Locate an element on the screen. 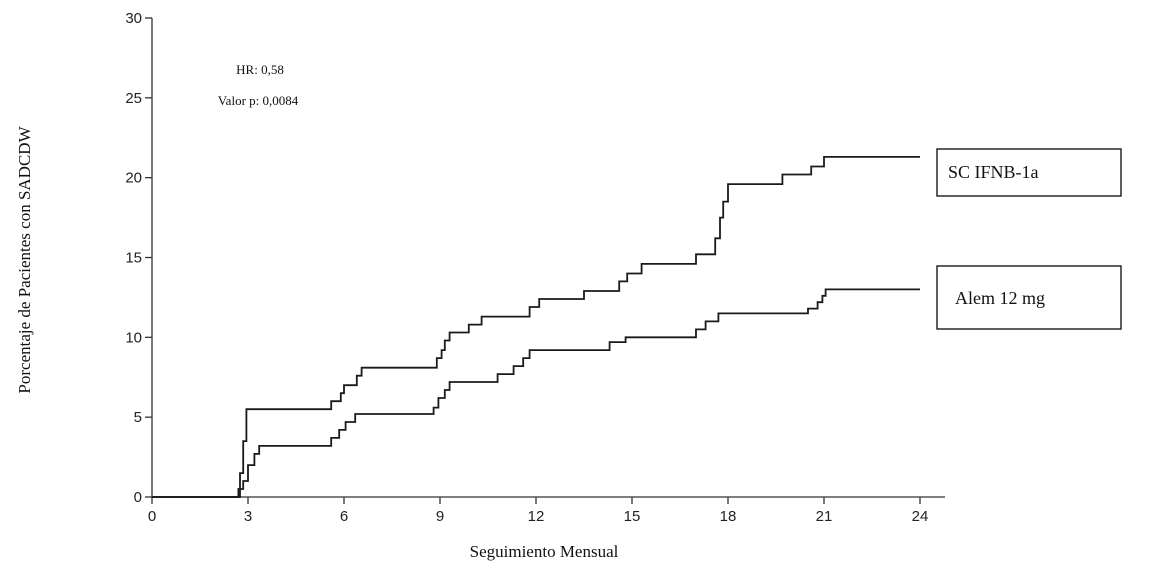 The height and width of the screenshot is (571, 1156). x-tick-label: 21 is located at coordinates (824, 516).